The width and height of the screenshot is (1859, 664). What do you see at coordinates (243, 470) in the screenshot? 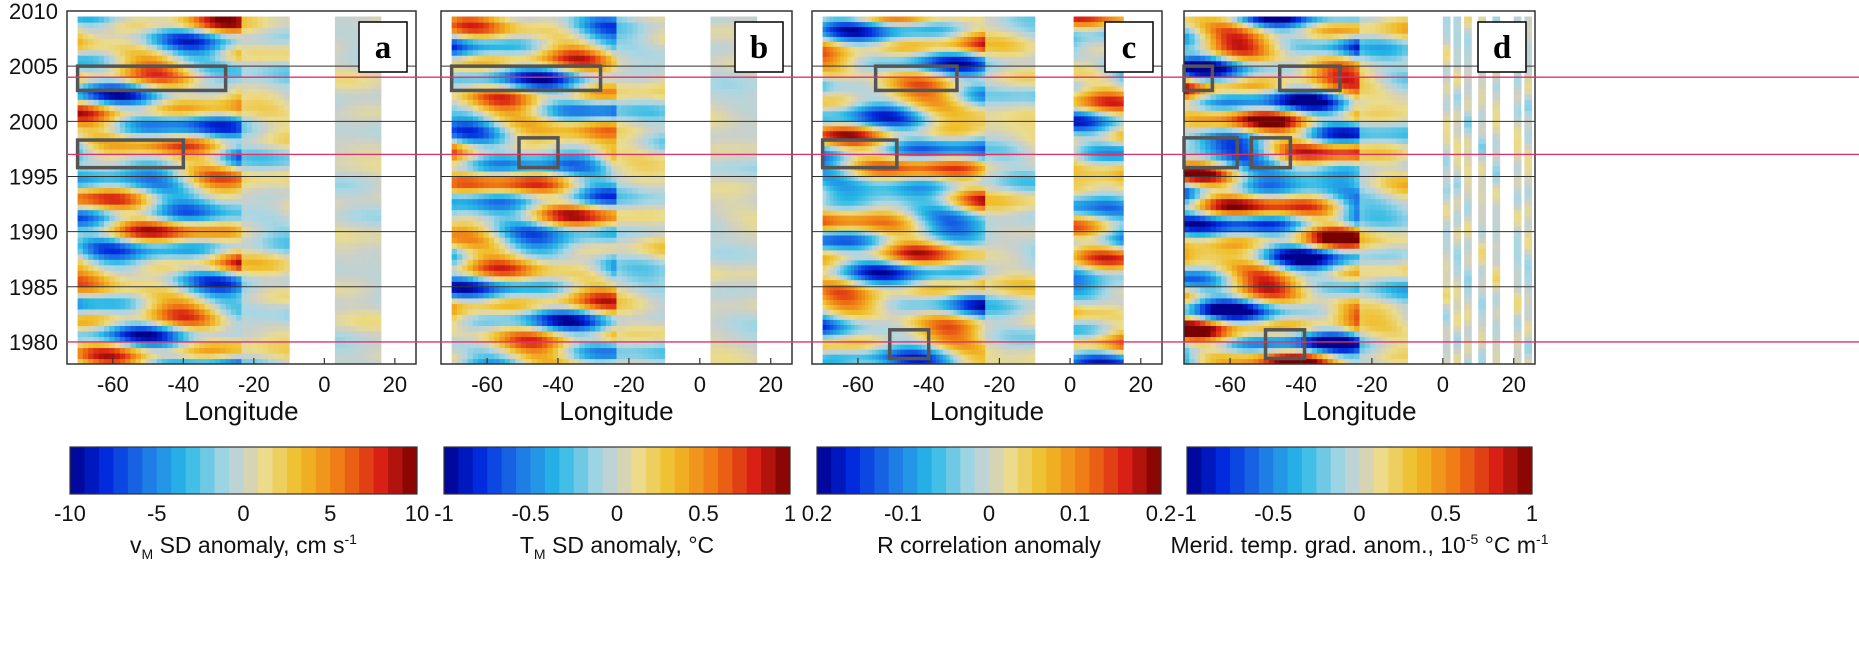
I see `colorbar-frame-a` at bounding box center [243, 470].